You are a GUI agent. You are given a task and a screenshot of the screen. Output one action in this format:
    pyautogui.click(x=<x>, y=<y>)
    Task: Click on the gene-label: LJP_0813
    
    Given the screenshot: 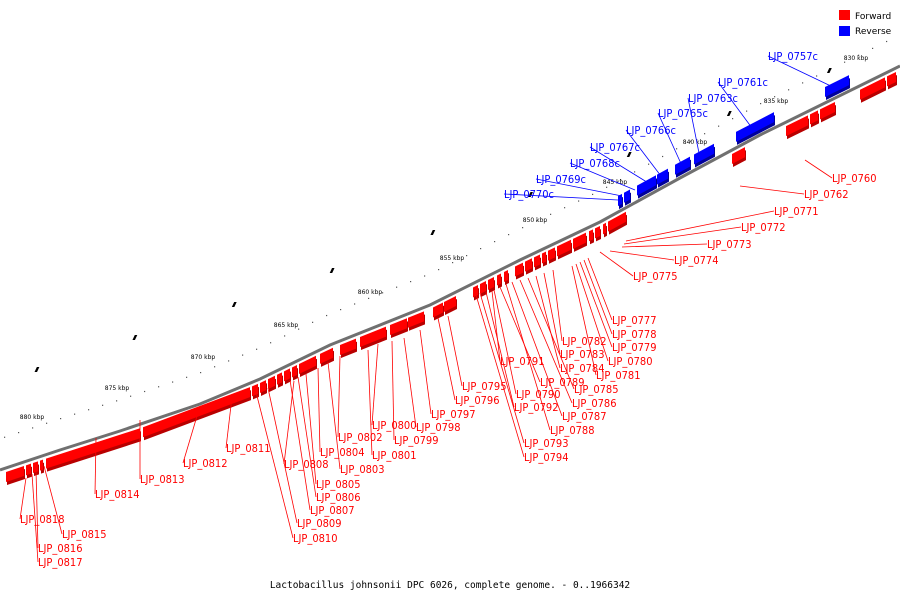 What is the action you would take?
    pyautogui.click(x=162, y=479)
    